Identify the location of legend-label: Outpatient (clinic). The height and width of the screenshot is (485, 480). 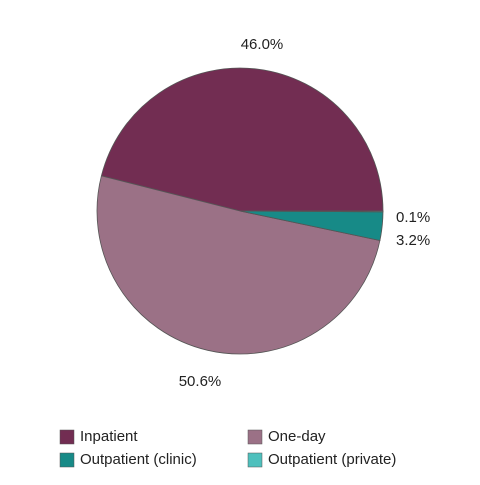
(138, 459).